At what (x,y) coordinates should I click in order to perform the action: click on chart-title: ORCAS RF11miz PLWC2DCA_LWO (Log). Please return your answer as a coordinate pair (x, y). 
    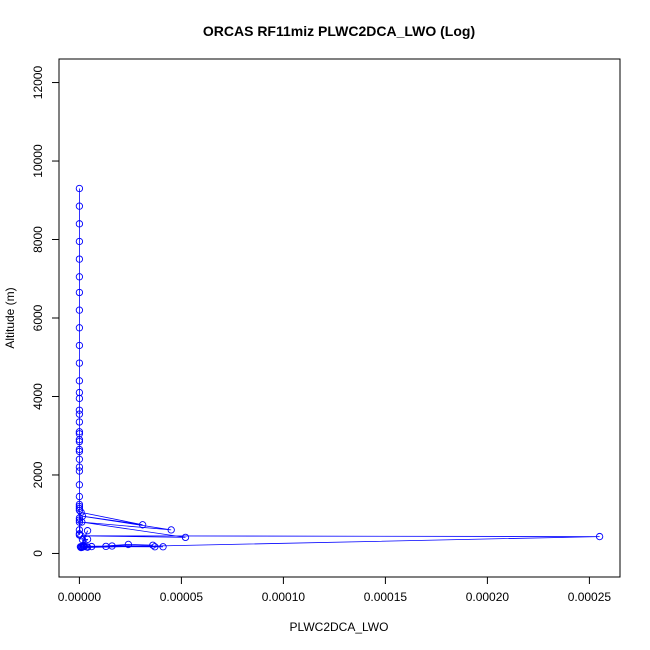
    Looking at the image, I should click on (339, 31).